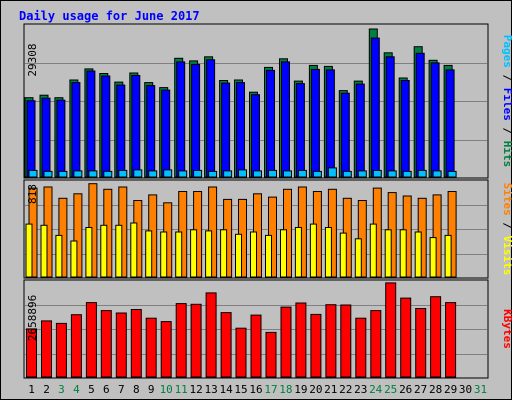 The width and height of the screenshot is (512, 400). Describe the element at coordinates (46, 389) in the screenshot. I see `day-label: 2` at that location.